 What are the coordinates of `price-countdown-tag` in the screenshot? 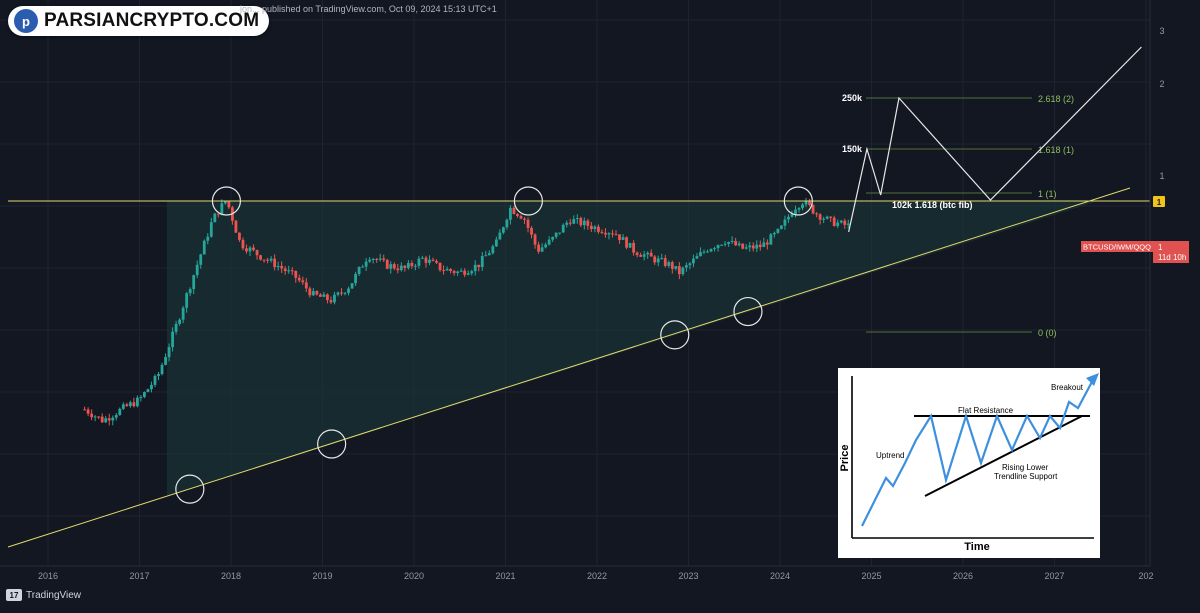 It's located at (1171, 252).